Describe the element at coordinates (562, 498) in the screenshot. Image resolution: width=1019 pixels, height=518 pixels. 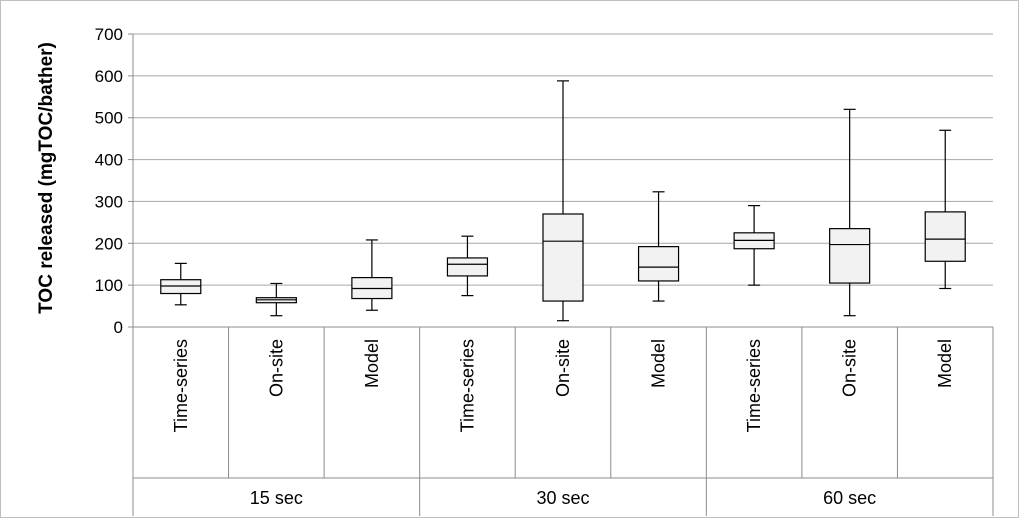
I see `x-group-label: 30 sec` at that location.